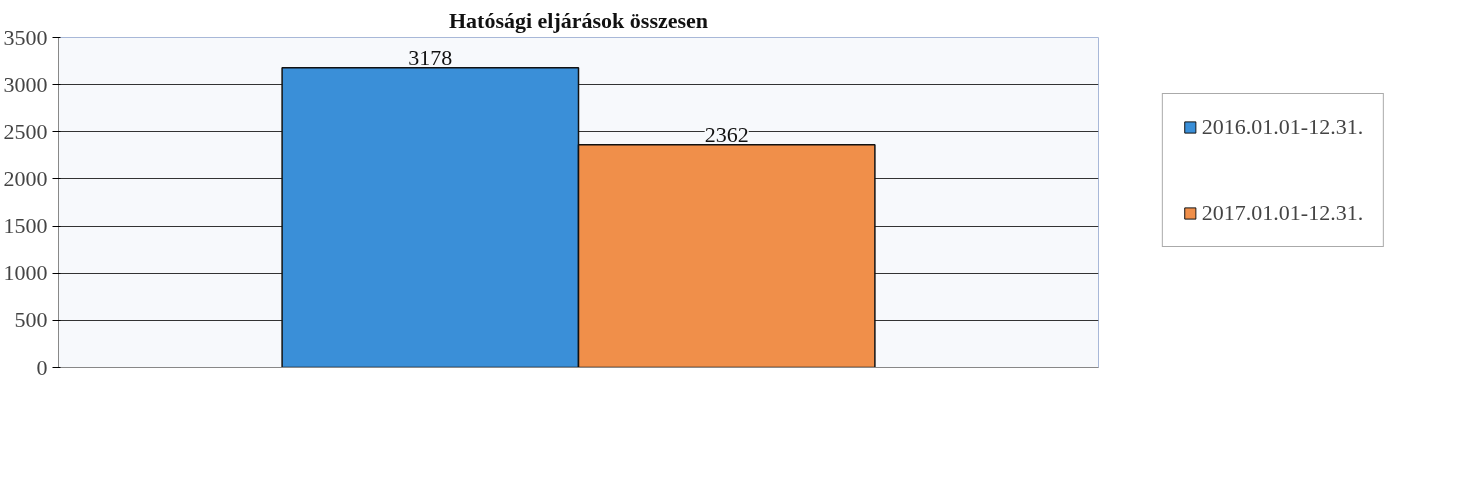 Image resolution: width=1473 pixels, height=498 pixels. Describe the element at coordinates (25, 131) in the screenshot. I see `y-tick-label: 2500` at that location.